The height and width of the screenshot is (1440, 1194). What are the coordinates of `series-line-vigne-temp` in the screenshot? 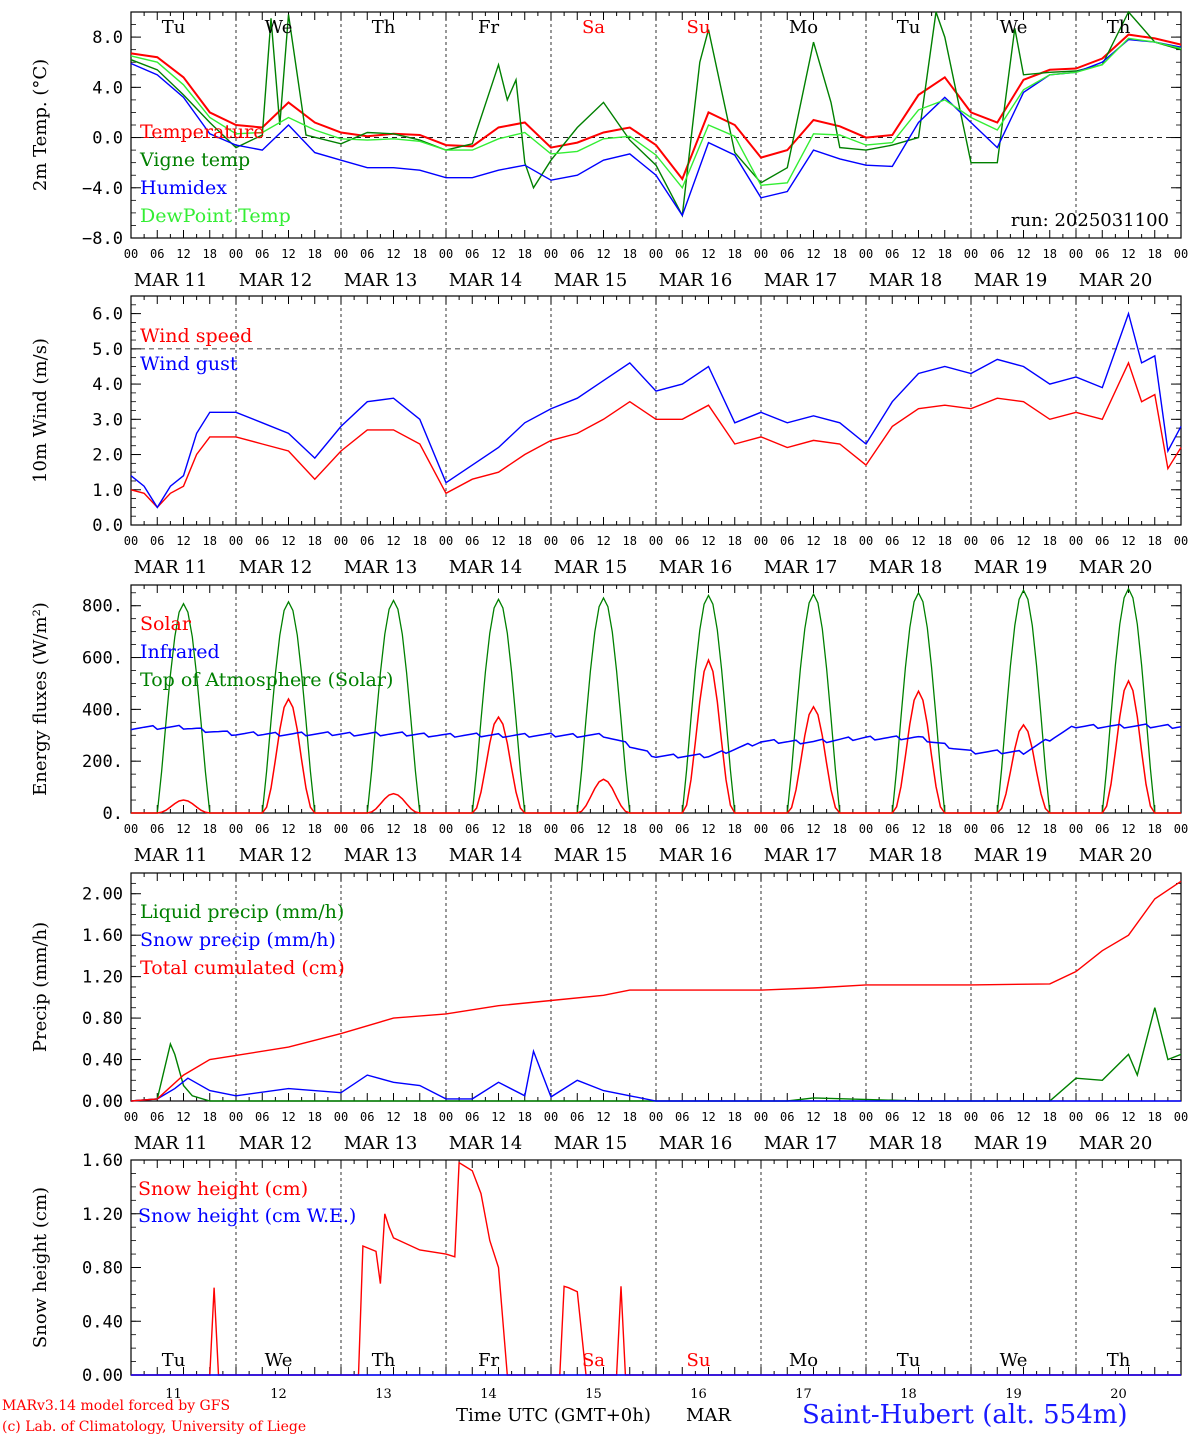 It's located at (656, 114).